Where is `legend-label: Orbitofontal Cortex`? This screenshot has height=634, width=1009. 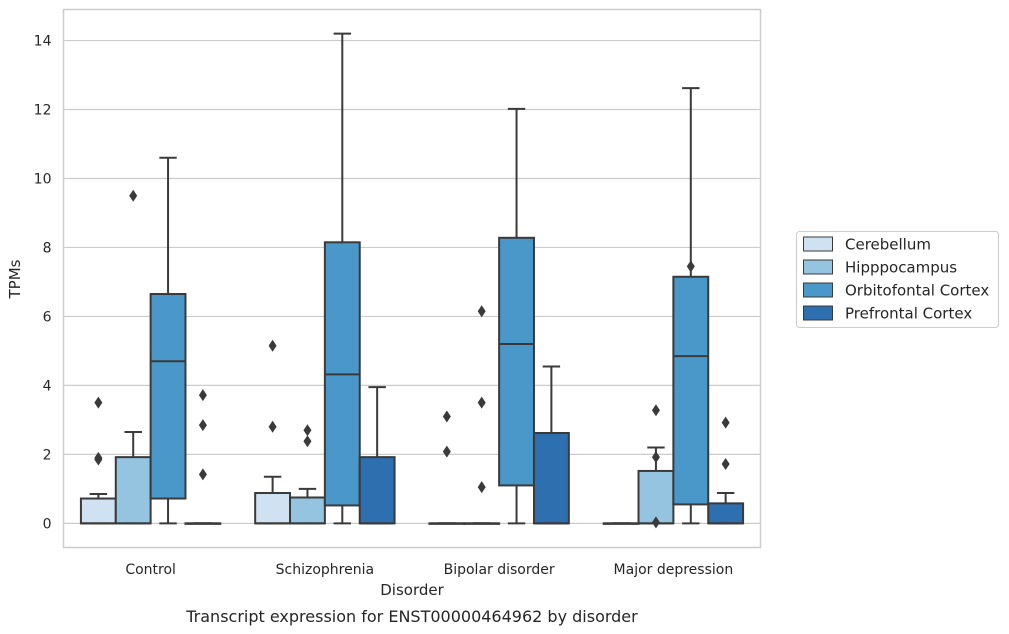 legend-label: Orbitofontal Cortex is located at coordinates (917, 291).